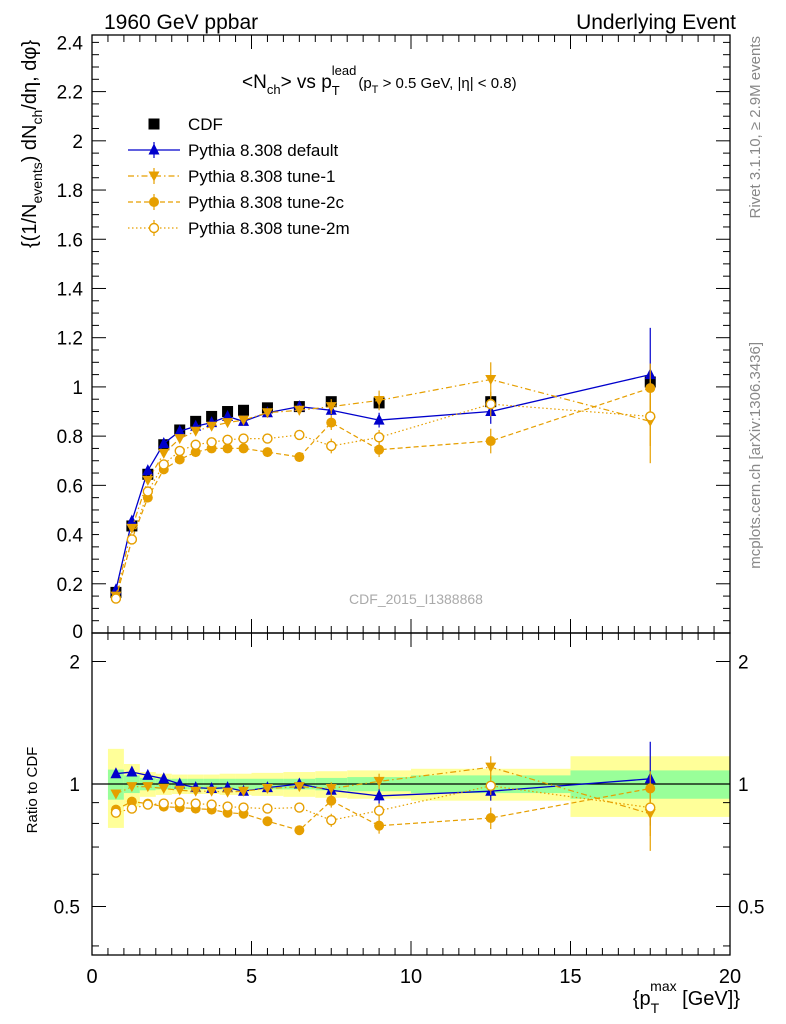  I want to click on main-y-tick-label-11: 2.4, so click(70, 43).